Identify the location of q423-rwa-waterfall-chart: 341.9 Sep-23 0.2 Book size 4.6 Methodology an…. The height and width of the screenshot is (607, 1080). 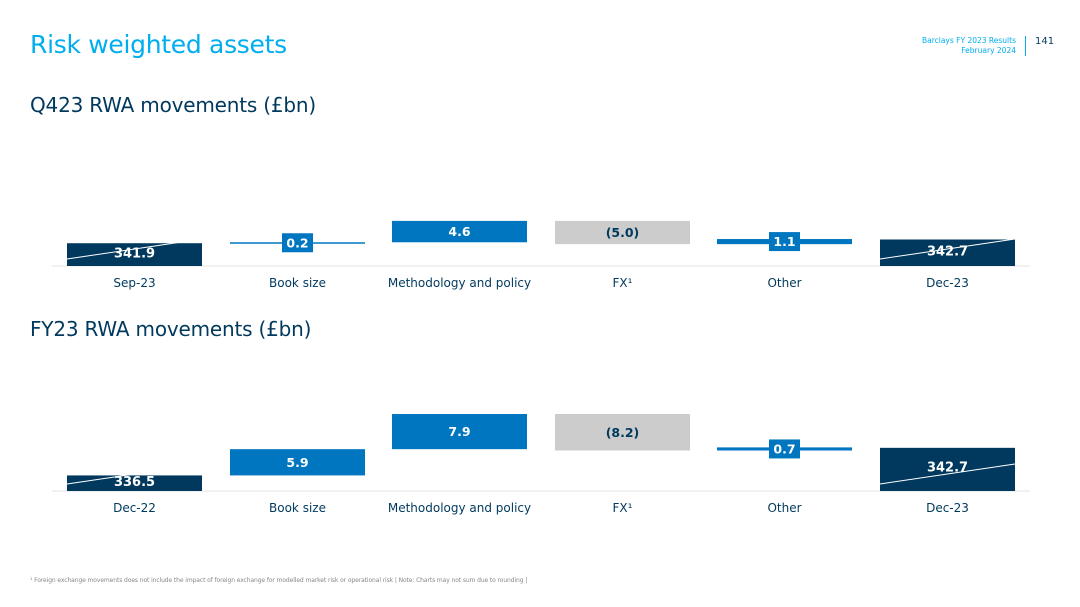
(541, 255).